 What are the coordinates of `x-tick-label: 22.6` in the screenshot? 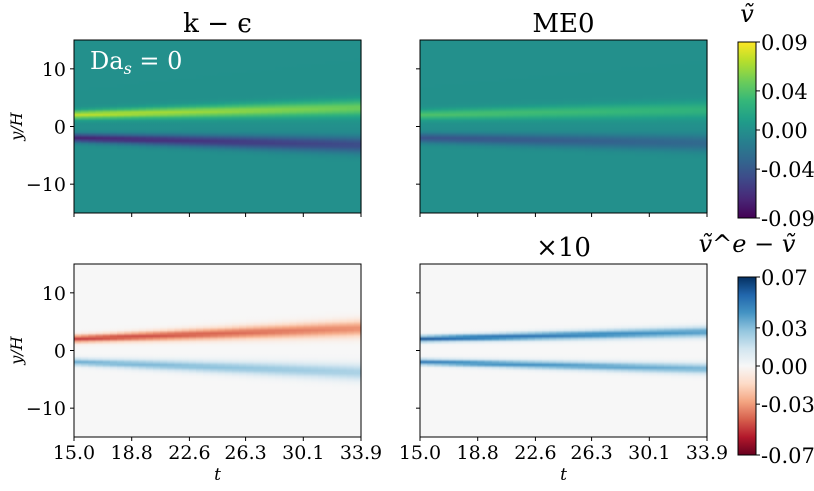 It's located at (189, 453).